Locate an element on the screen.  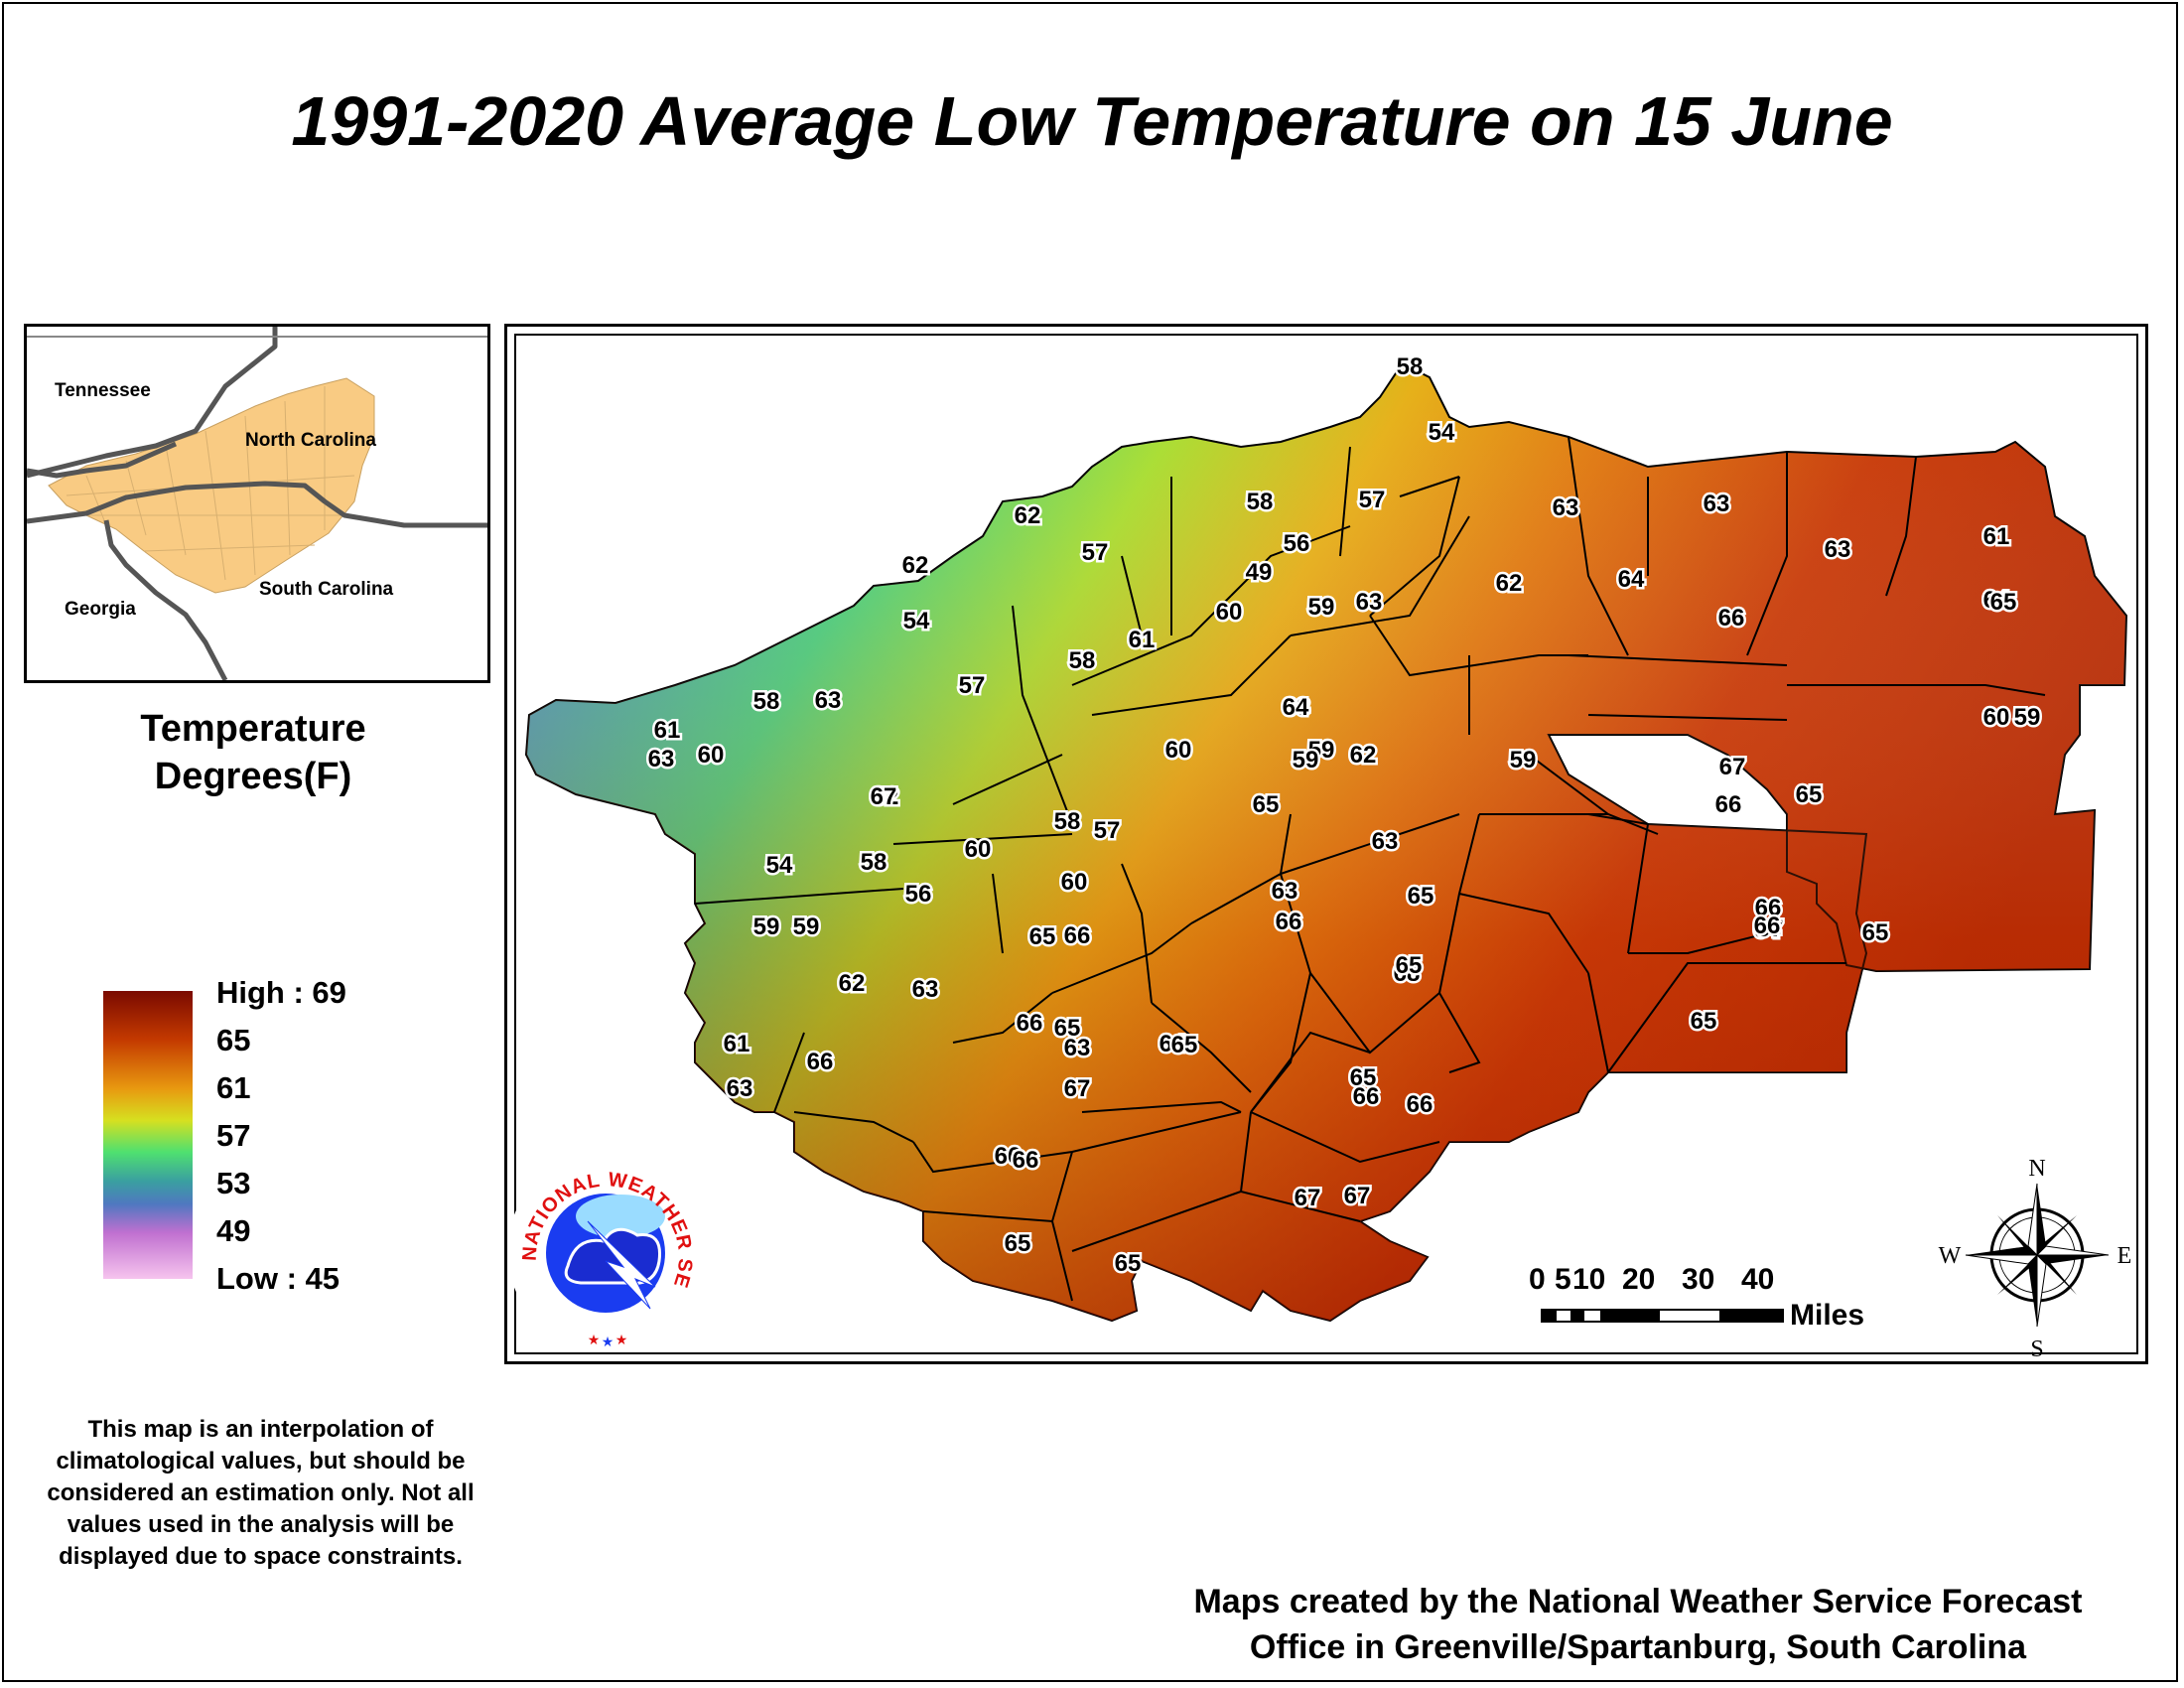
scale-bar is located at coordinates (1662, 1316).